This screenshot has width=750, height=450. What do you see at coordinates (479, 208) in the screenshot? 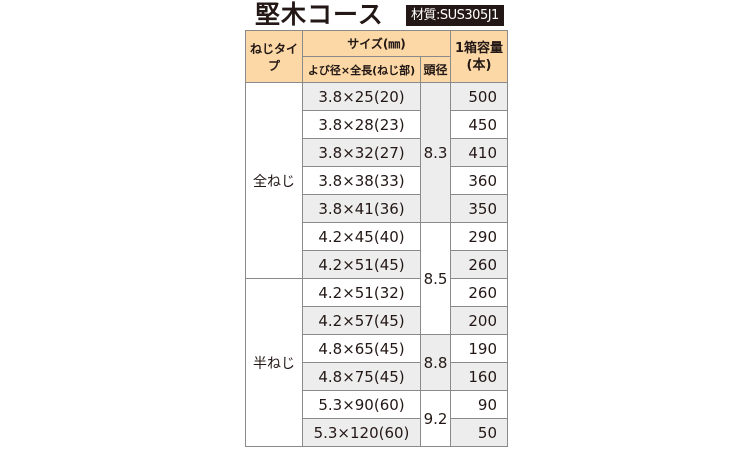
I see `qty-cell: 350` at bounding box center [479, 208].